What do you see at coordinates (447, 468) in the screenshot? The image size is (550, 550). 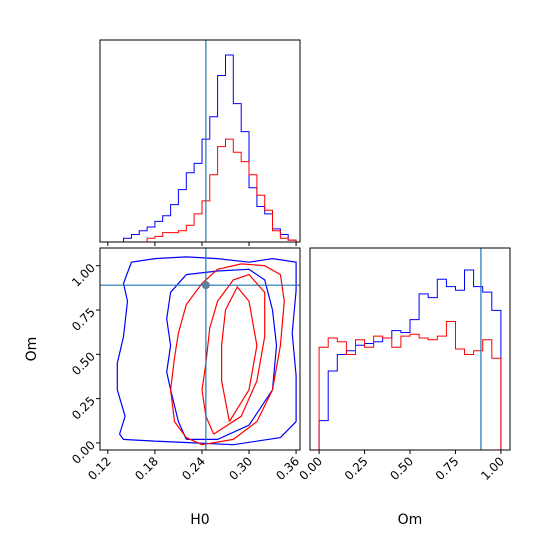 I see `om-hist-x-tick-label: 0.75` at bounding box center [447, 468].